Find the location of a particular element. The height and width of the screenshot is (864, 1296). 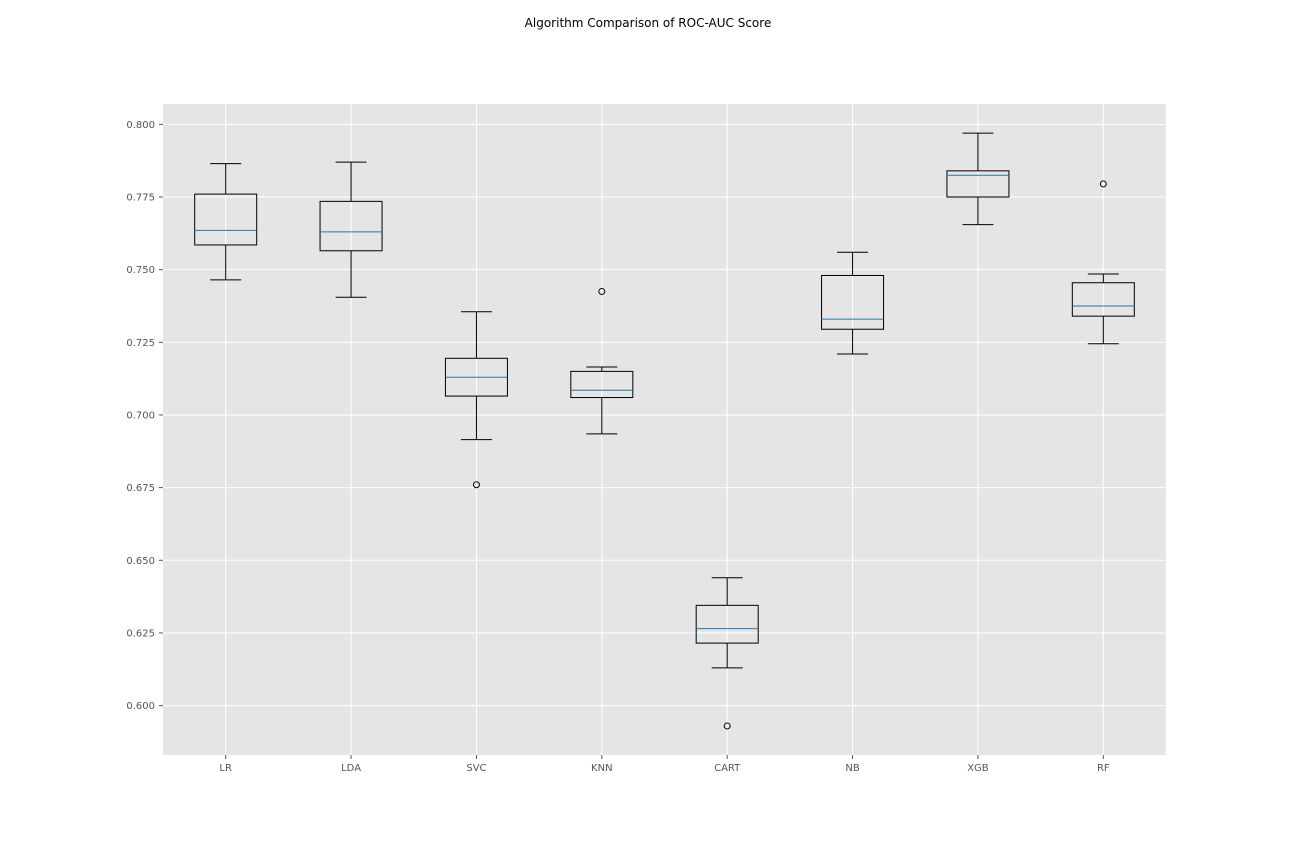

x-tick-label: XGB is located at coordinates (978, 768).